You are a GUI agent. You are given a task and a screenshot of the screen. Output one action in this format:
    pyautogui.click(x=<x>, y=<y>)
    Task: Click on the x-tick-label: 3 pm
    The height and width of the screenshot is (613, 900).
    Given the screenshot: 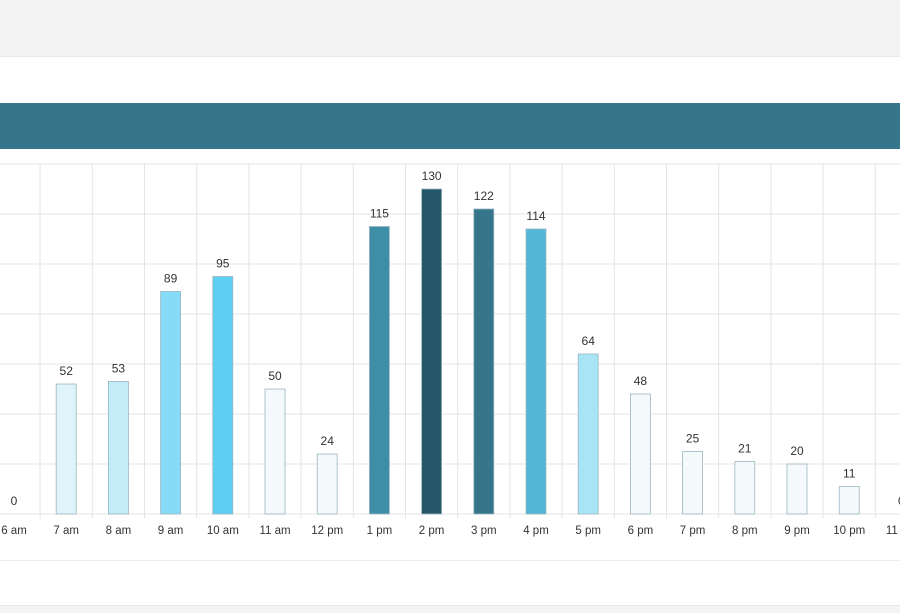 What is the action you would take?
    pyautogui.click(x=484, y=531)
    